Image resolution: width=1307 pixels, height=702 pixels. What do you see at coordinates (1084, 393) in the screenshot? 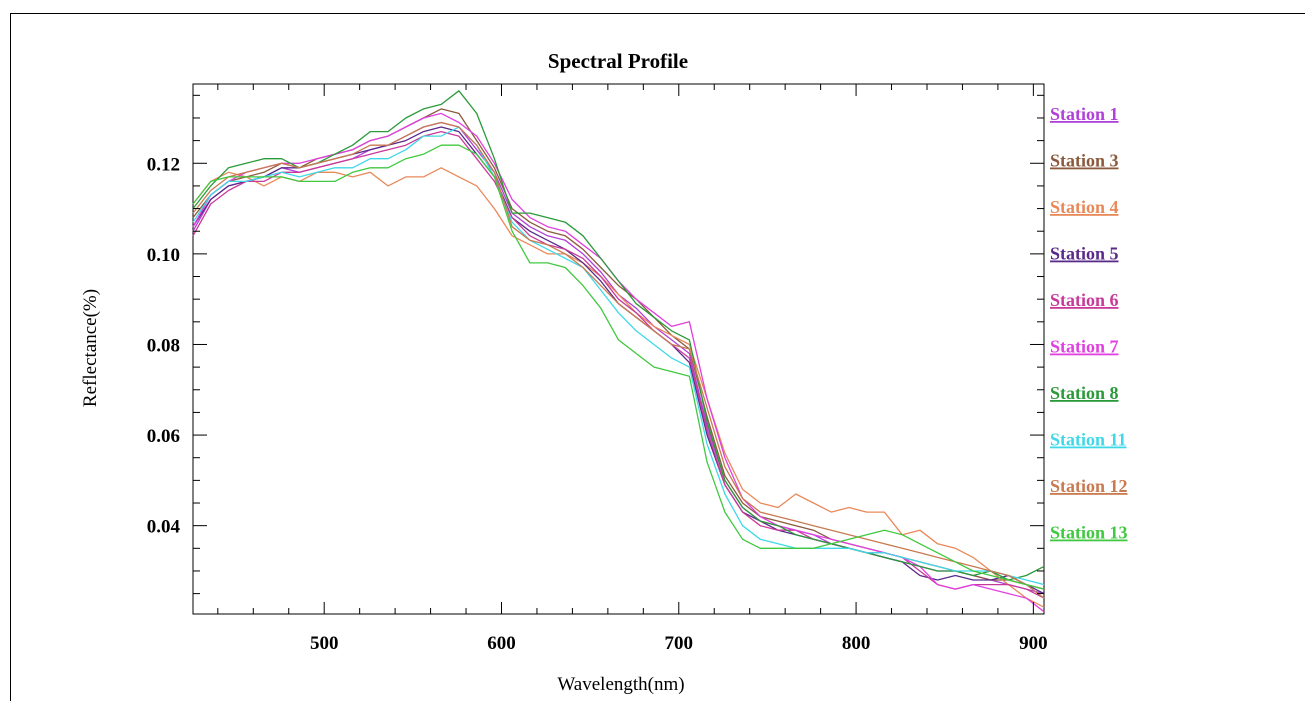
I see `legend-label-station-8: Station 8` at bounding box center [1084, 393].